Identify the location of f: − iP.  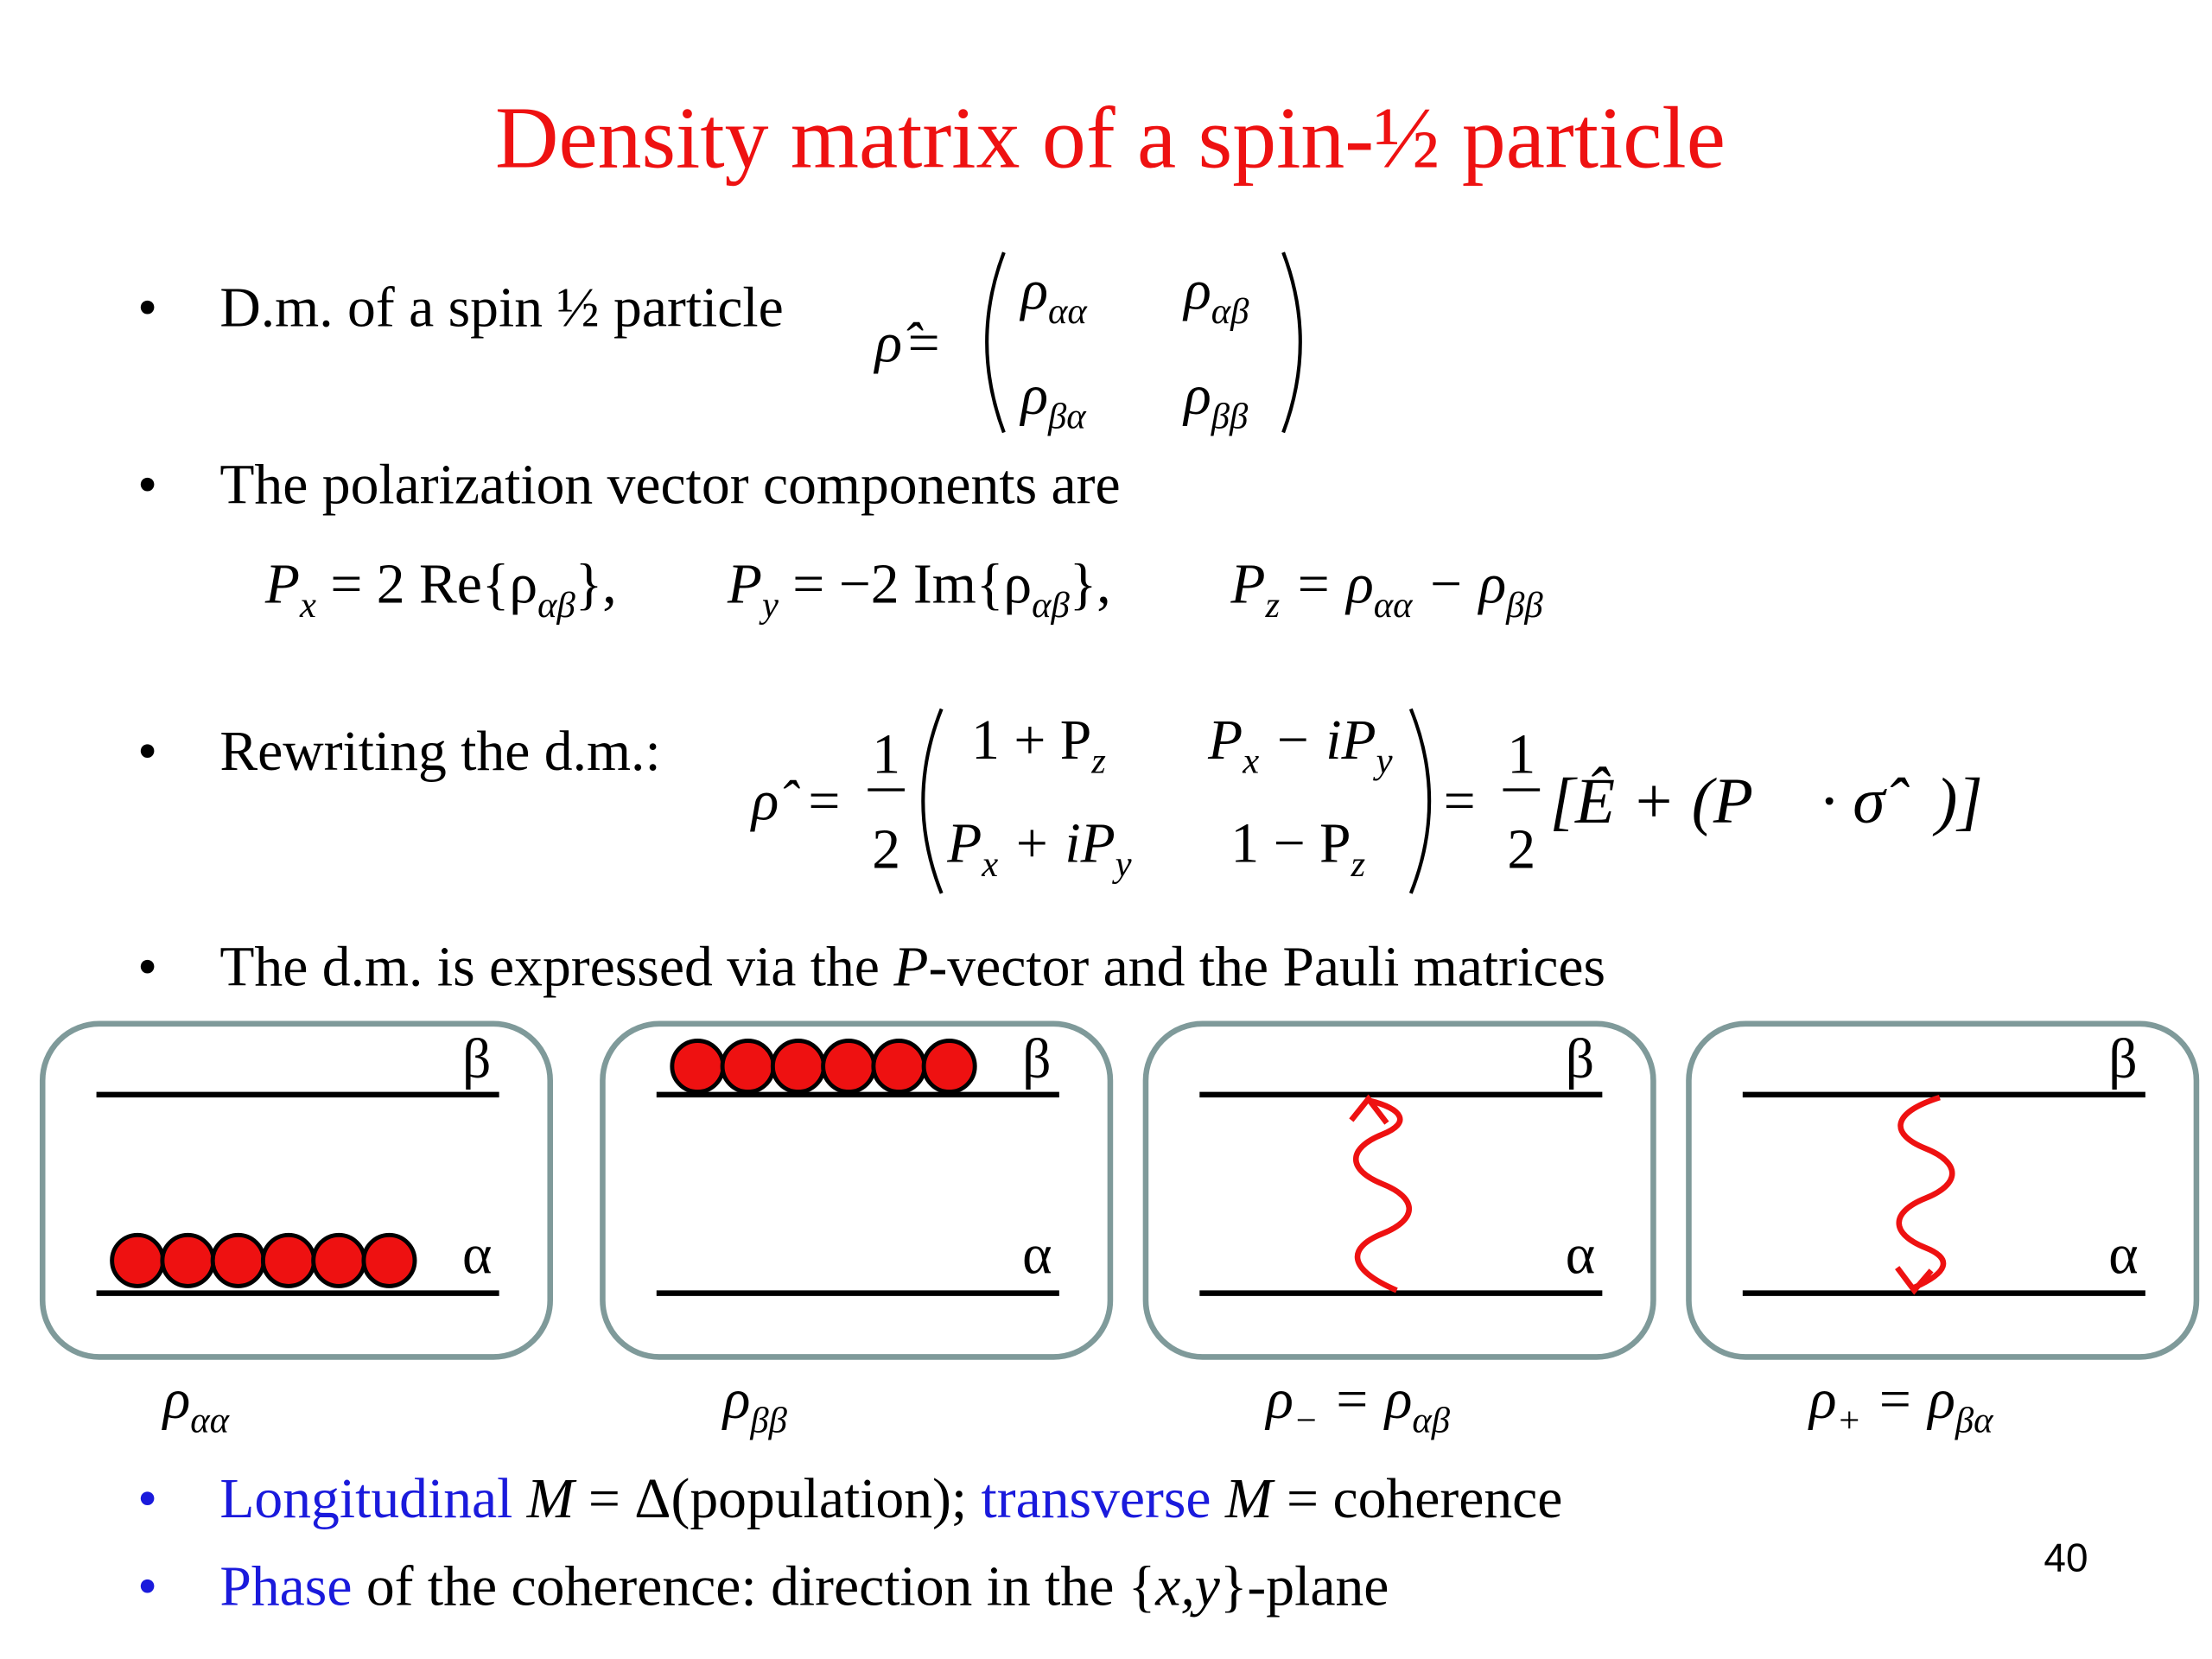
(1317, 740).